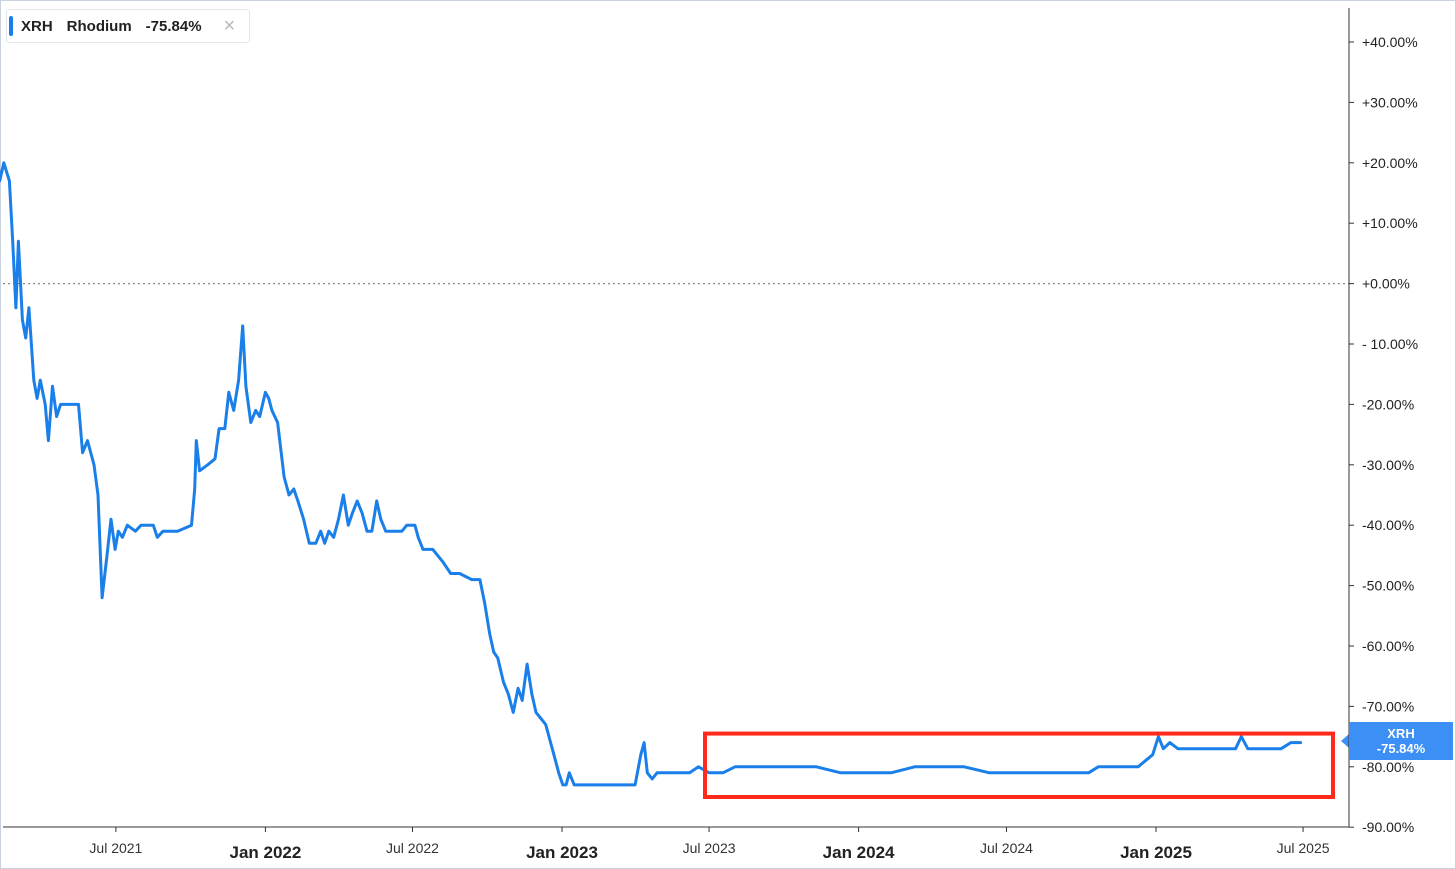  Describe the element at coordinates (1390, 344) in the screenshot. I see `y-tick-label: - 10.00%` at that location.